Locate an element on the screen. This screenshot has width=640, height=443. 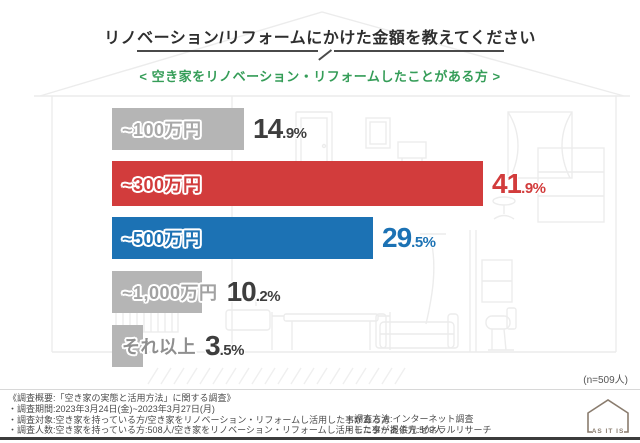
bar-row: ~300万円 41.9% is located at coordinates (374, 183).